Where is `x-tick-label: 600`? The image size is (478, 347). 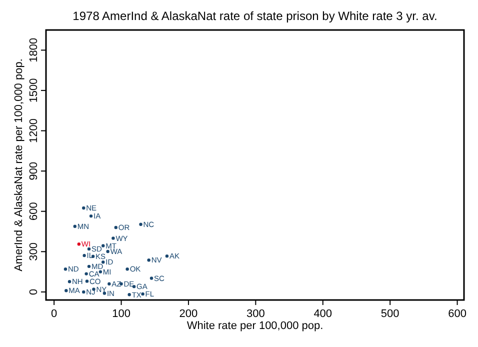
x-tick-label: 600 is located at coordinates (457, 314).